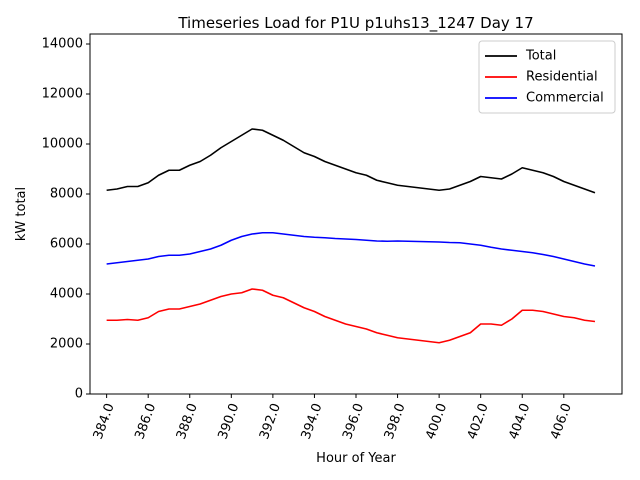 The height and width of the screenshot is (480, 640). Describe the element at coordinates (21, 214) in the screenshot. I see `y-axis-label: kW total` at that location.